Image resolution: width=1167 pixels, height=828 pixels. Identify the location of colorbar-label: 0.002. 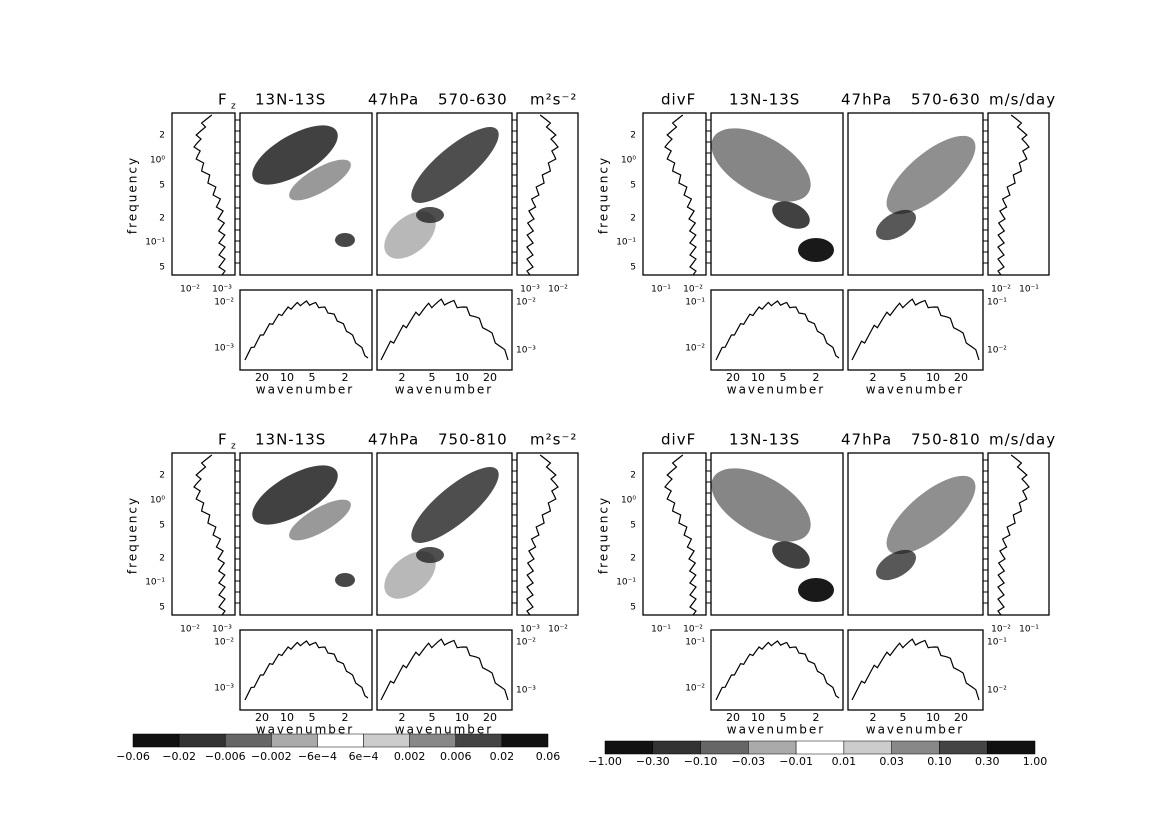
(410, 756).